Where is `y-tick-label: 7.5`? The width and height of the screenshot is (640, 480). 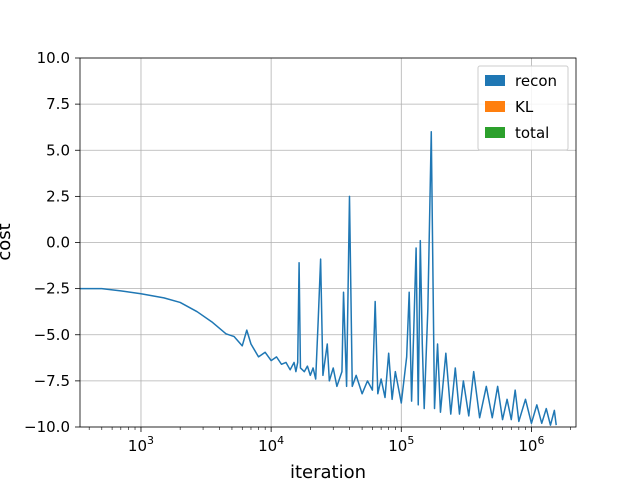
y-tick-label: 7.5 is located at coordinates (58, 104).